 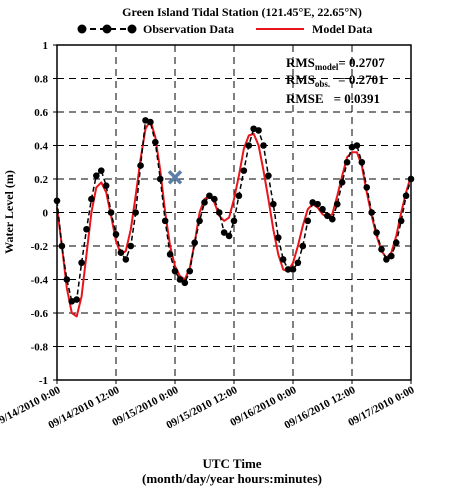 I want to click on x-marker-stroke, so click(x=175, y=177).